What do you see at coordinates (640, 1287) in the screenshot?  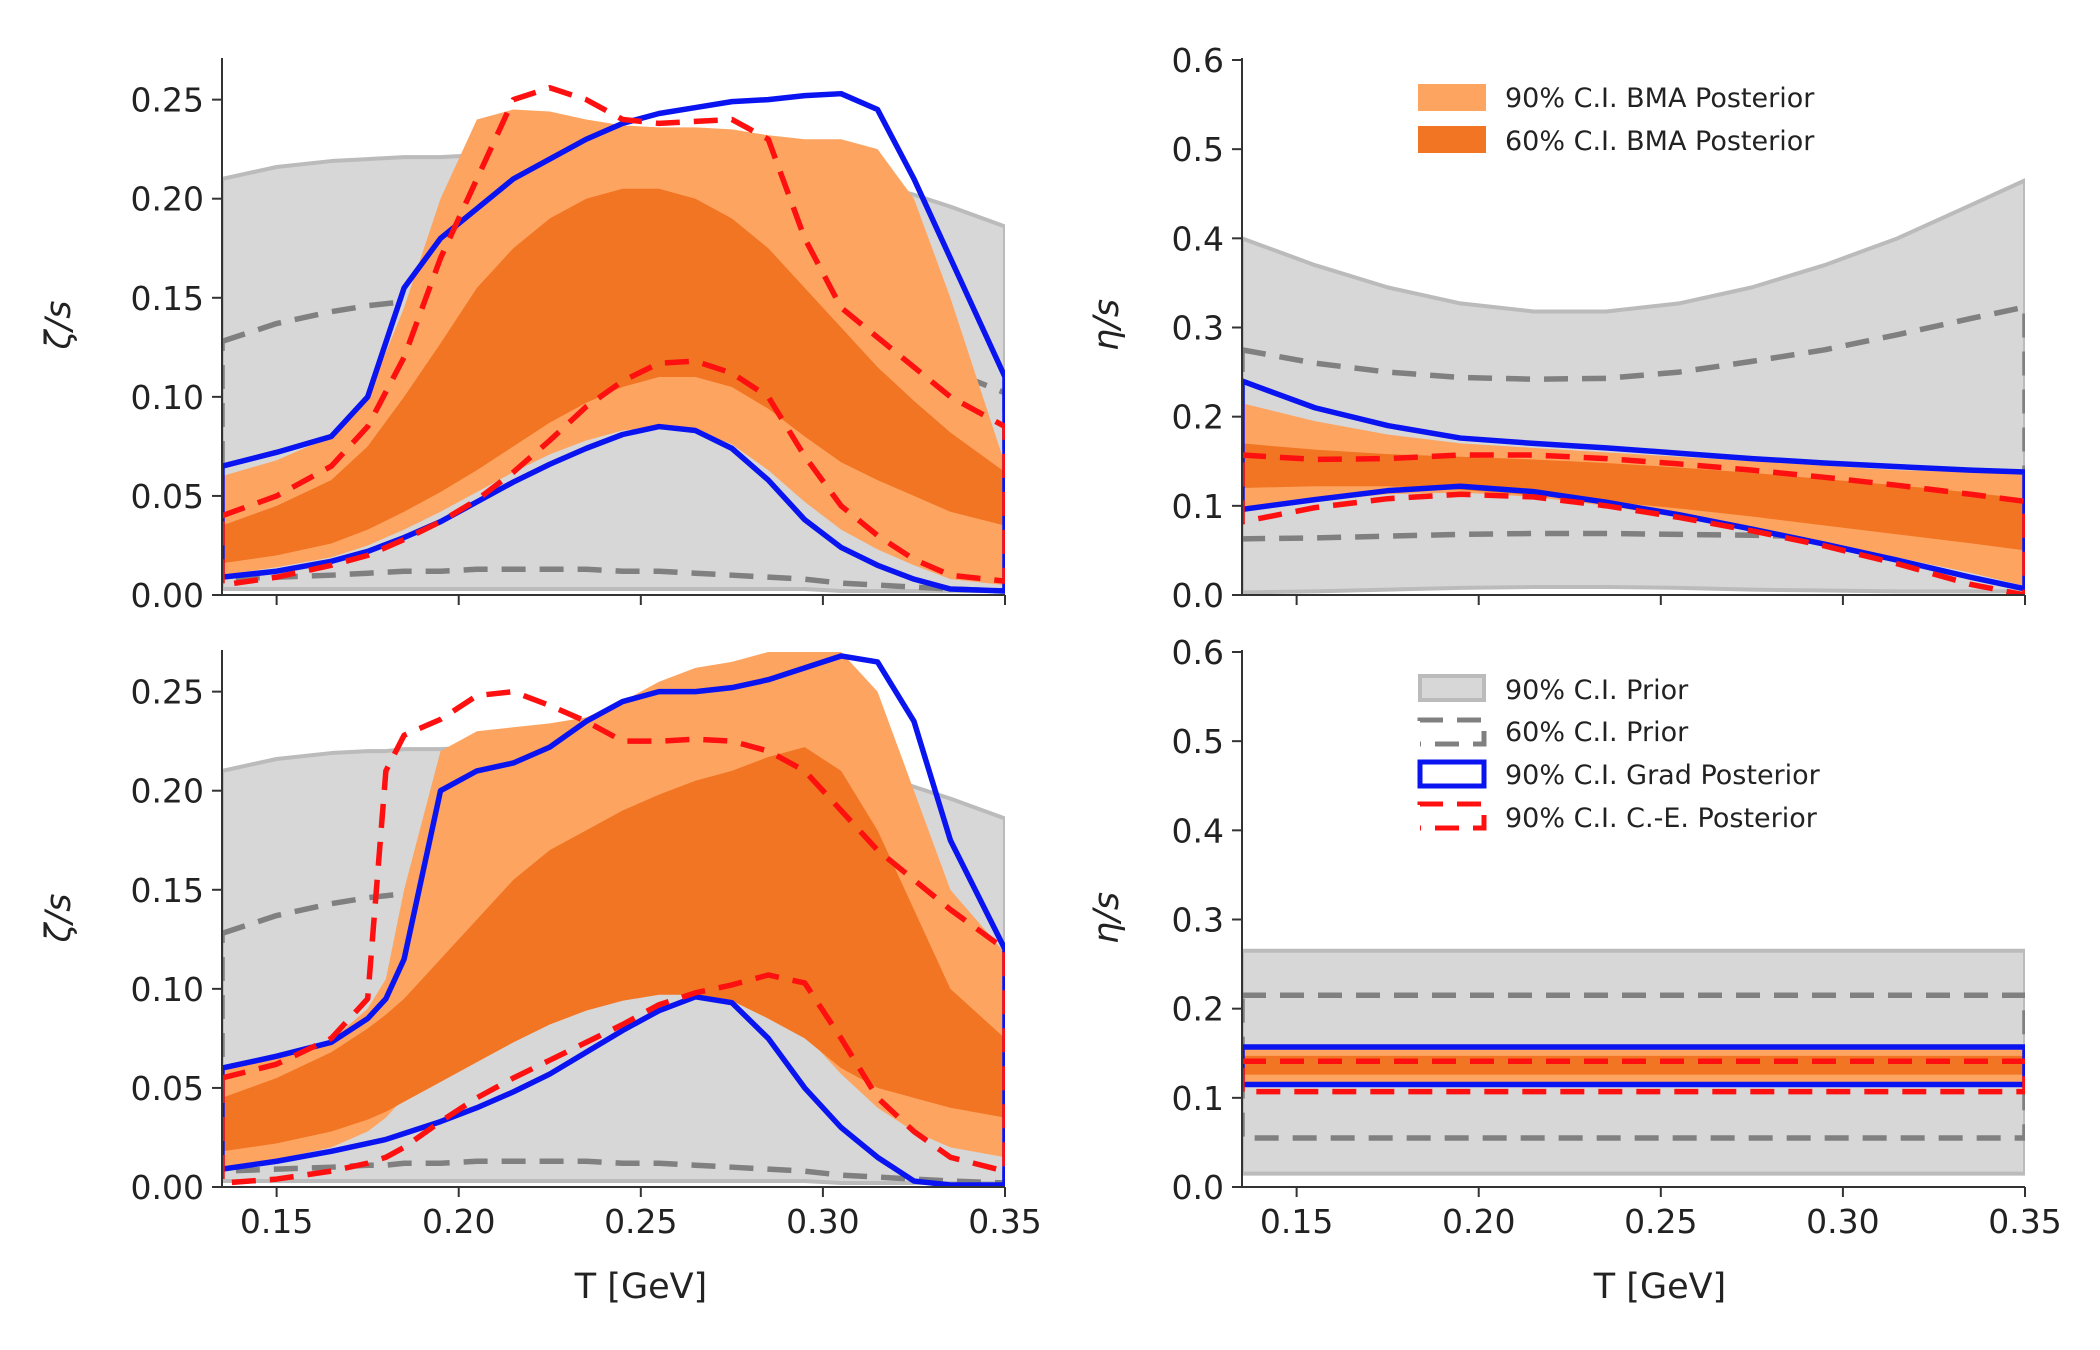 I see `zeta-bottom-xlabel: T [GeV]` at bounding box center [640, 1287].